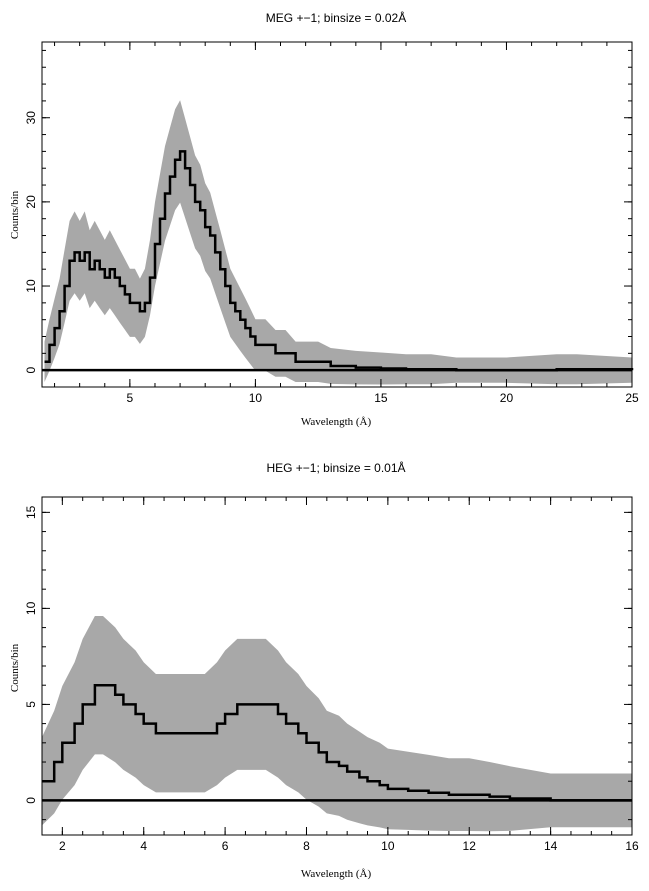 Image resolution: width=649 pixels, height=891 pixels. What do you see at coordinates (225, 846) in the screenshot?
I see `heg-x-tick-label: 6` at bounding box center [225, 846].